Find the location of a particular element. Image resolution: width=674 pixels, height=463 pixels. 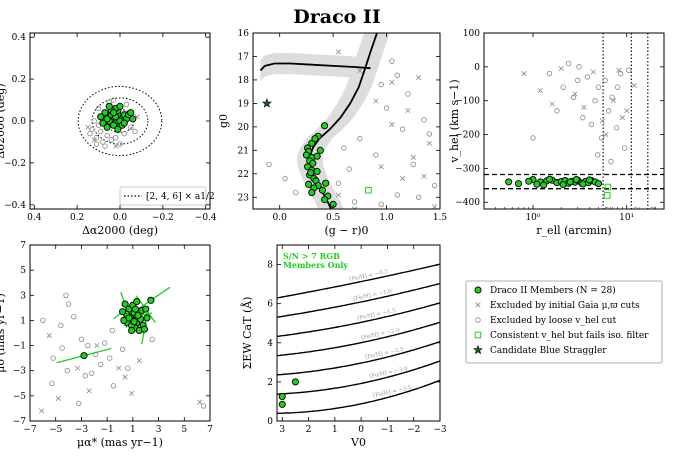

figure-title: Draco II is located at coordinates (337, 17).